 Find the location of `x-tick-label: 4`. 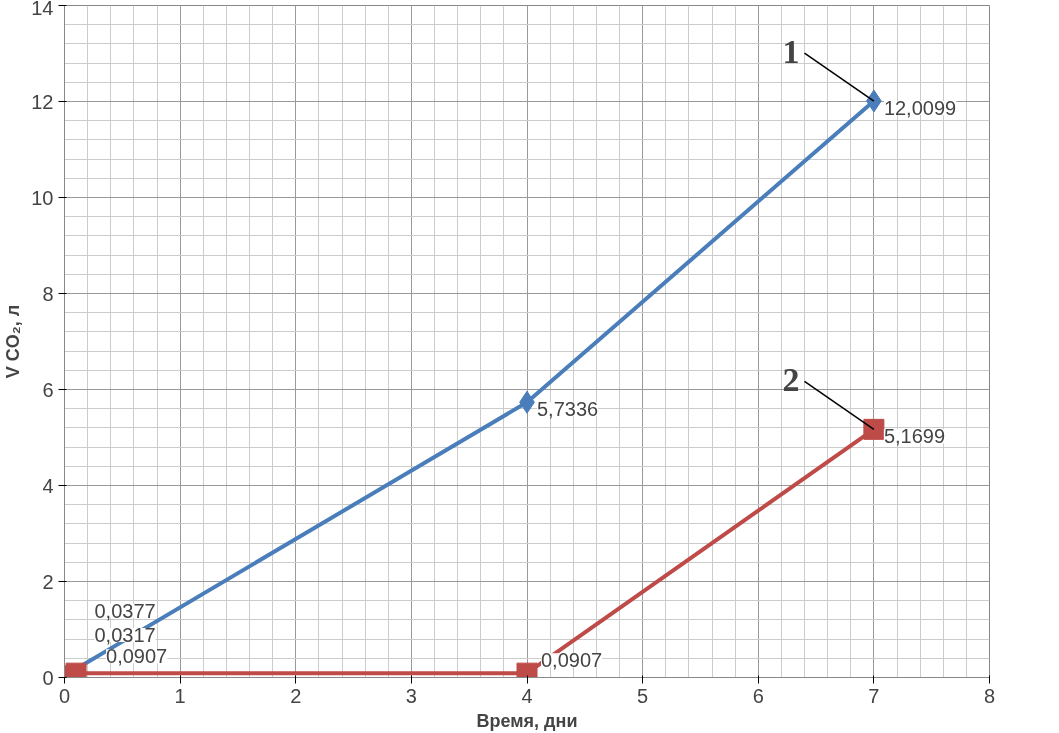

x-tick-label: 4 is located at coordinates (527, 695).